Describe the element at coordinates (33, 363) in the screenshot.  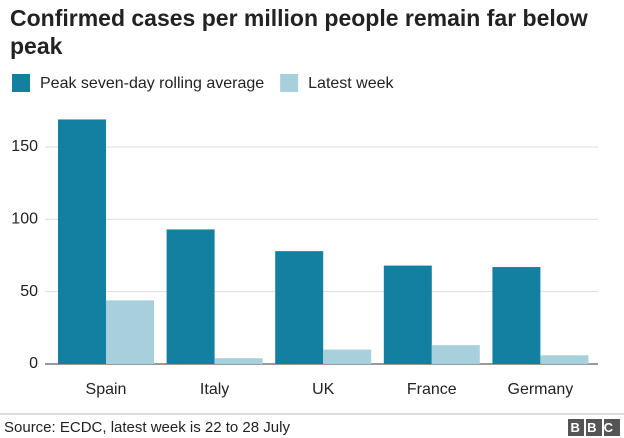
I see `y-tick-label: 0` at that location.